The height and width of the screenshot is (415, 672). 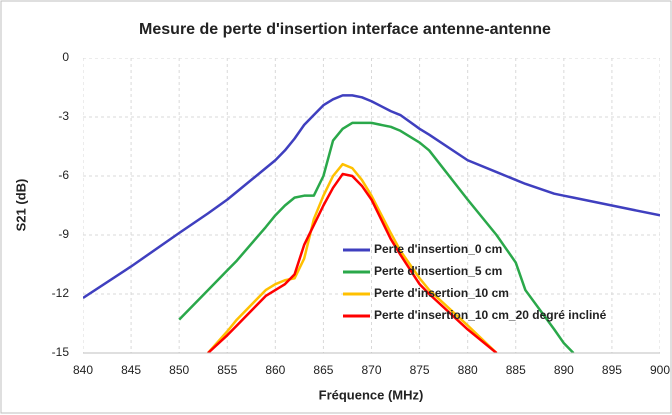 I want to click on y-tick-label: -6, so click(x=63, y=175).